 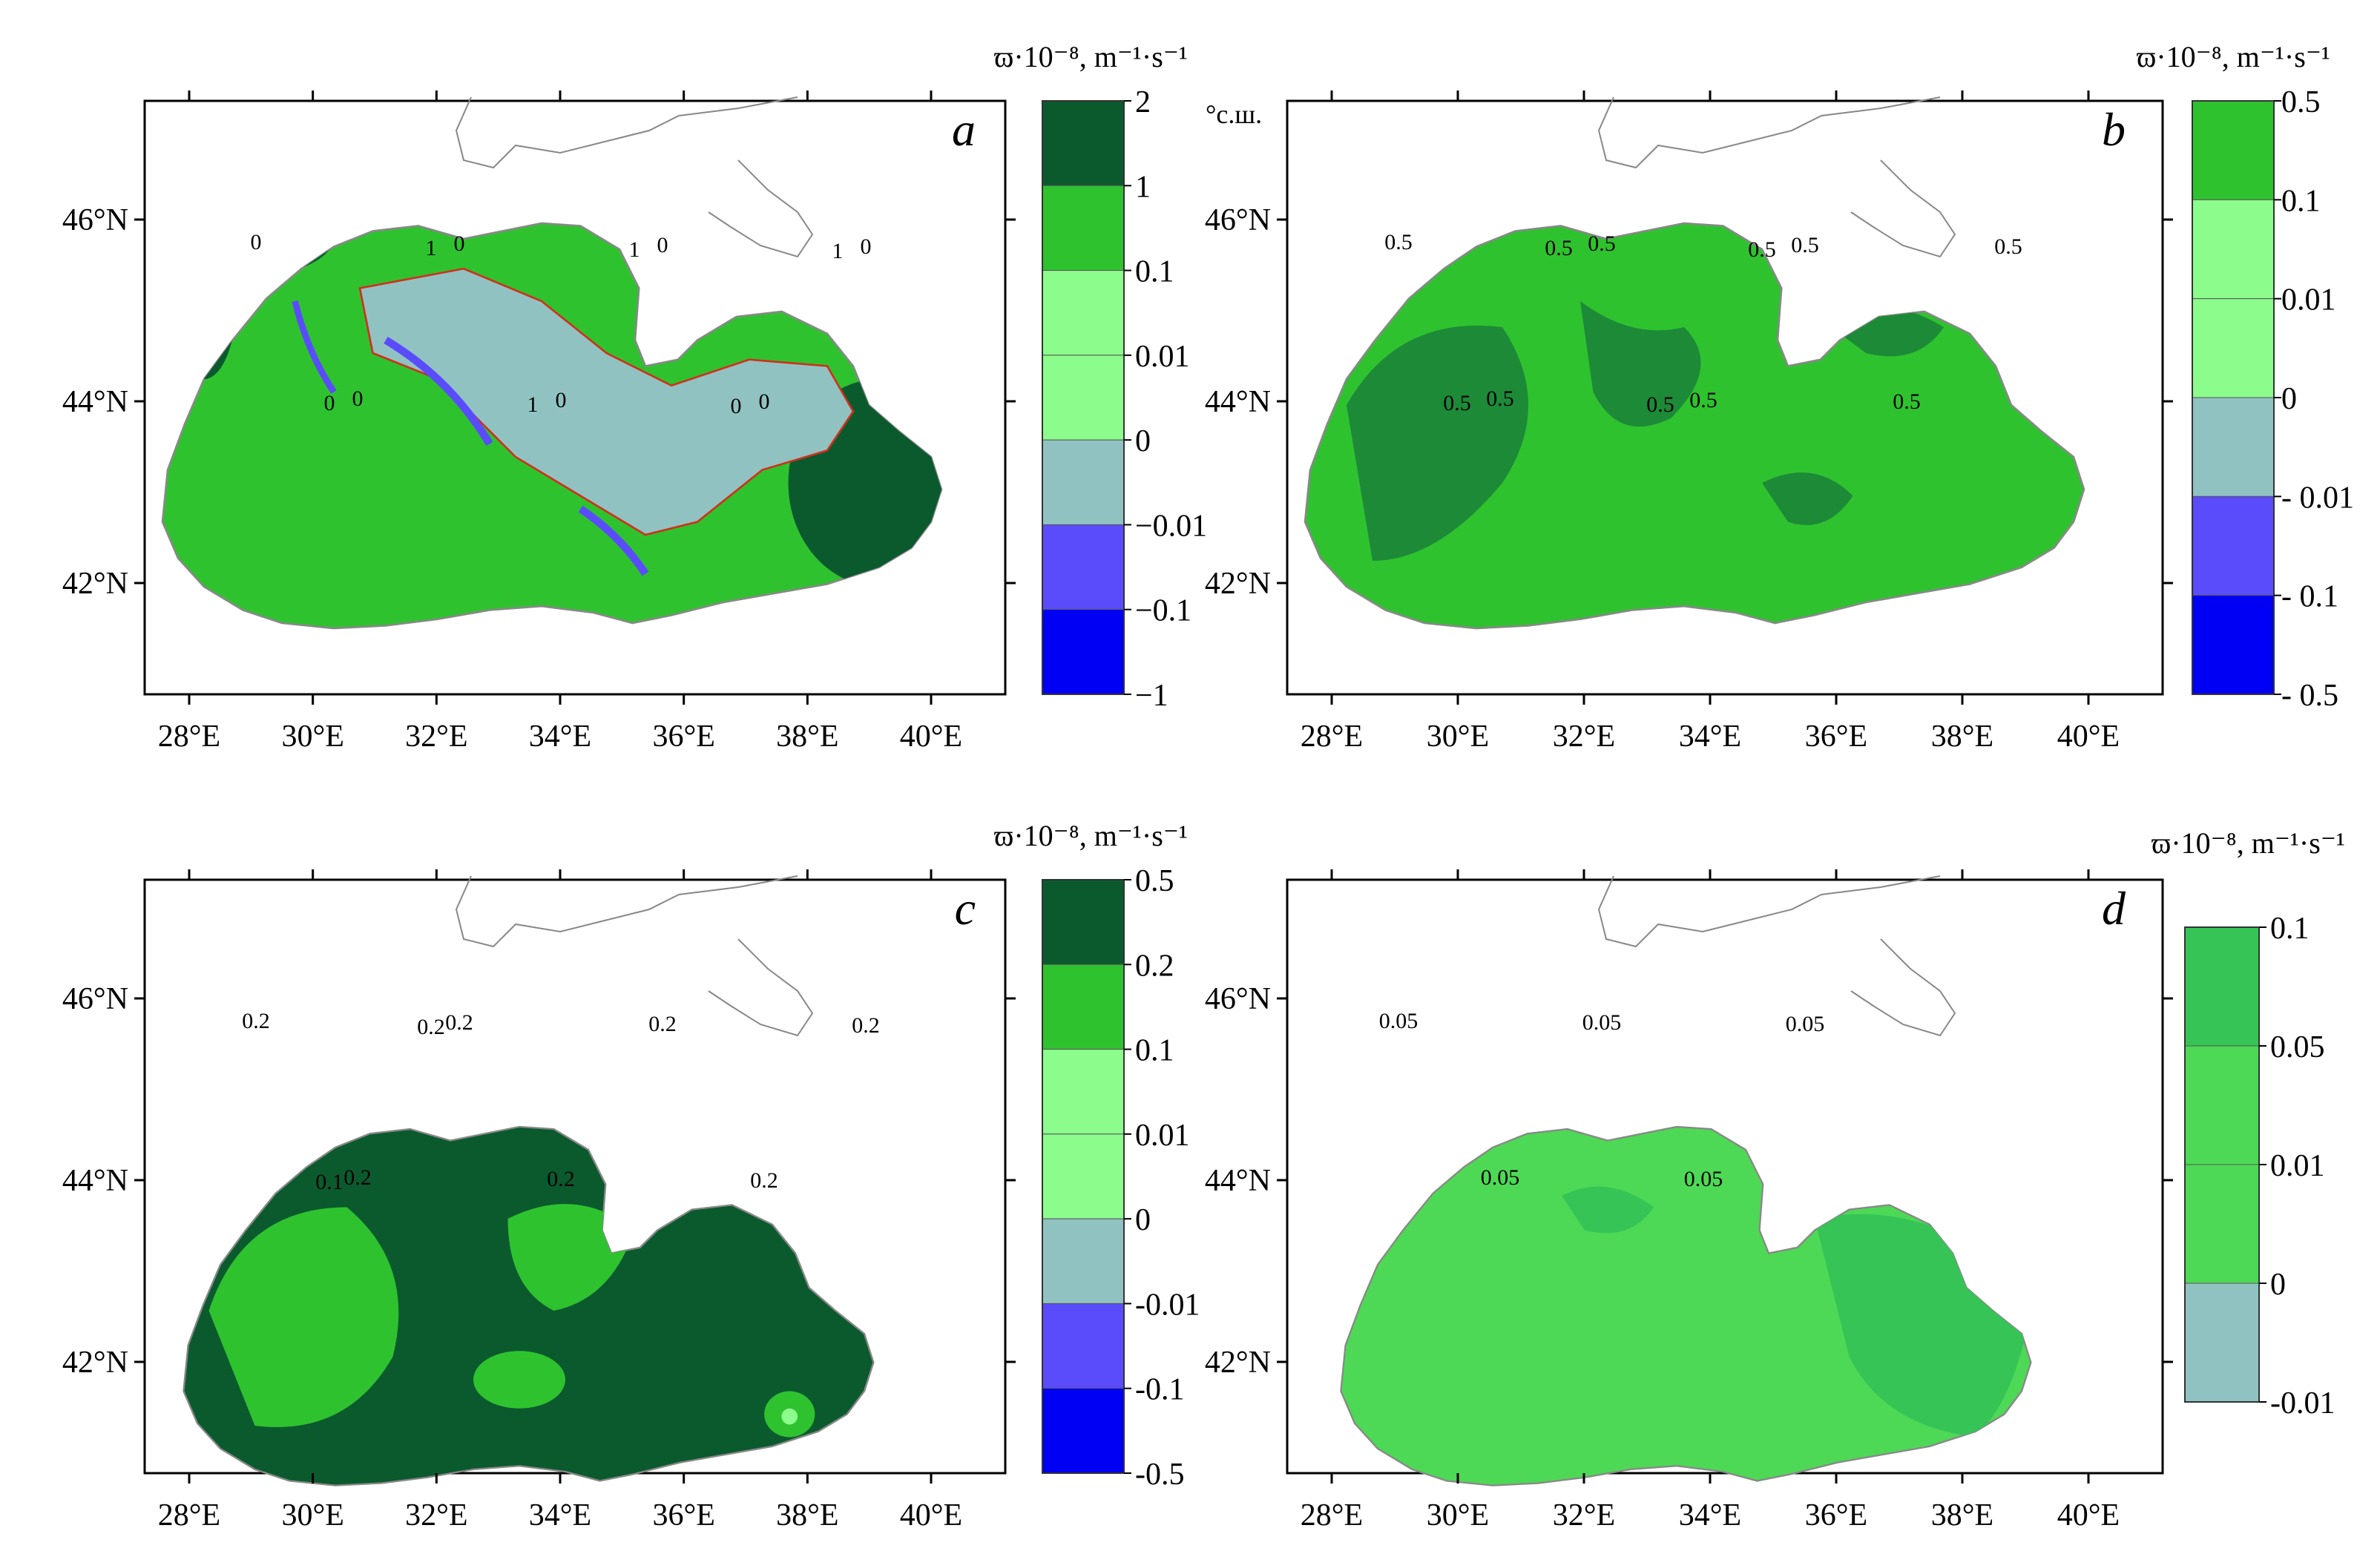 I want to click on panel-letter: d, so click(x=2114, y=908).